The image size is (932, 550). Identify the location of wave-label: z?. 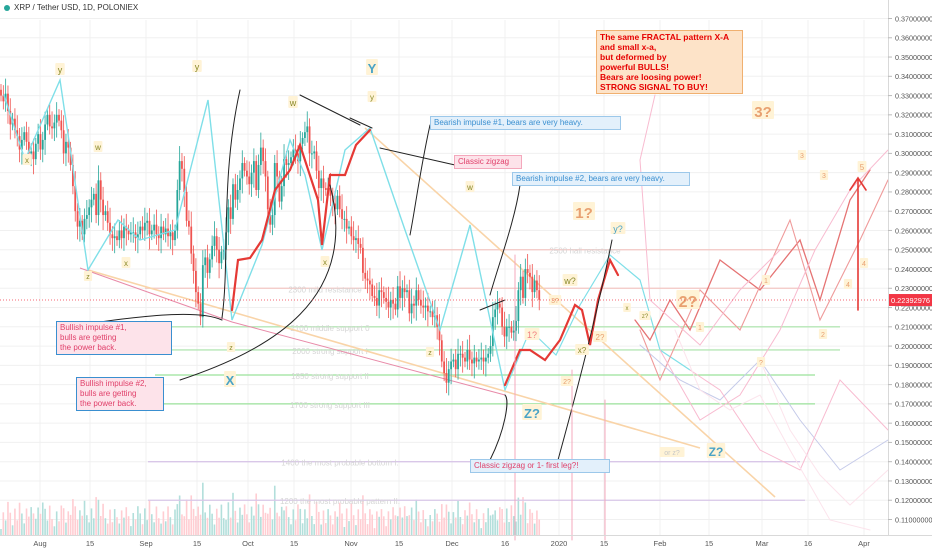
(645, 317).